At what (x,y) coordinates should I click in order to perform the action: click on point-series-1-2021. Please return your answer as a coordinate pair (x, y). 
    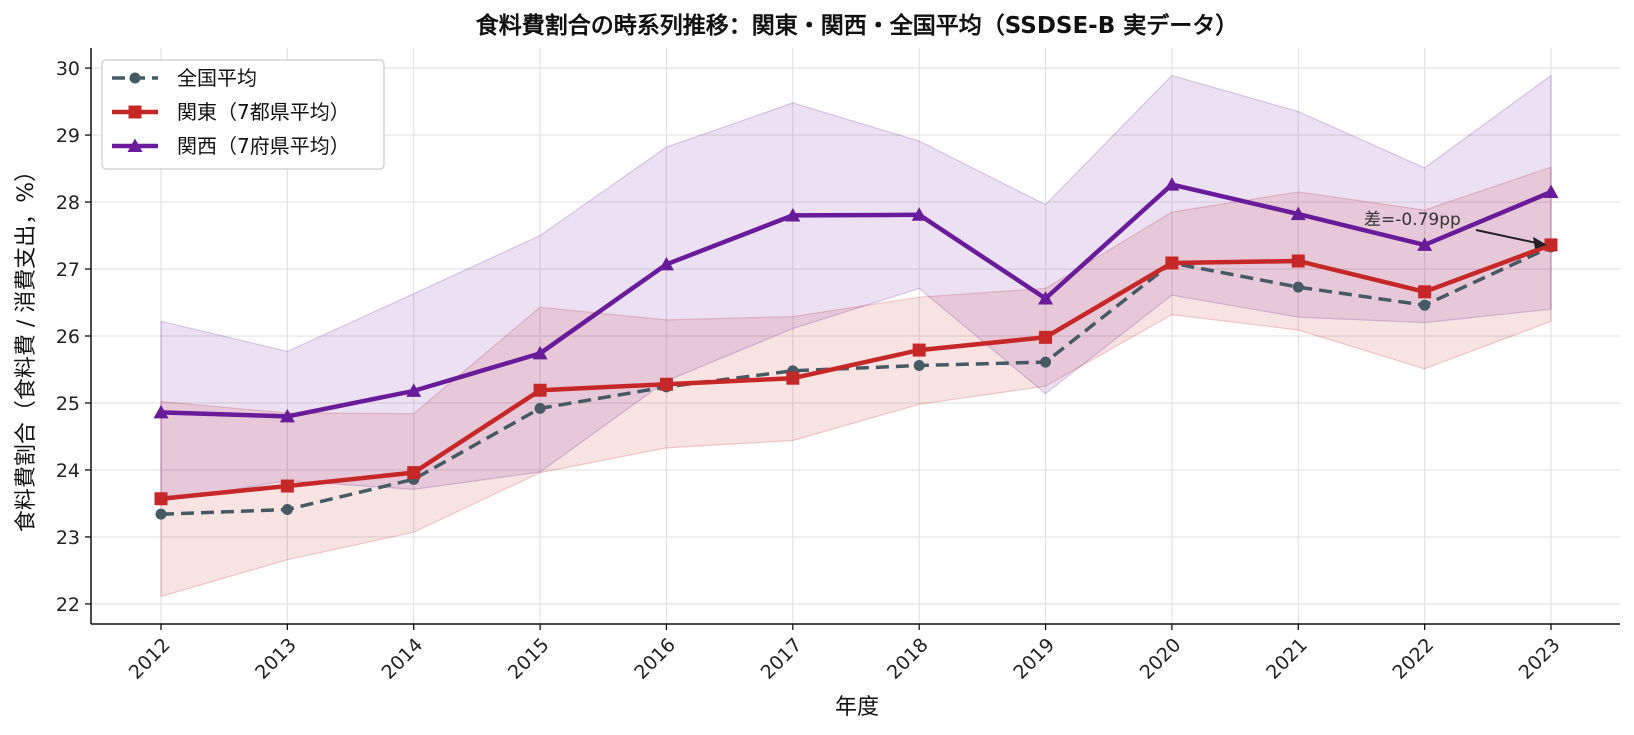
    Looking at the image, I should click on (1298, 261).